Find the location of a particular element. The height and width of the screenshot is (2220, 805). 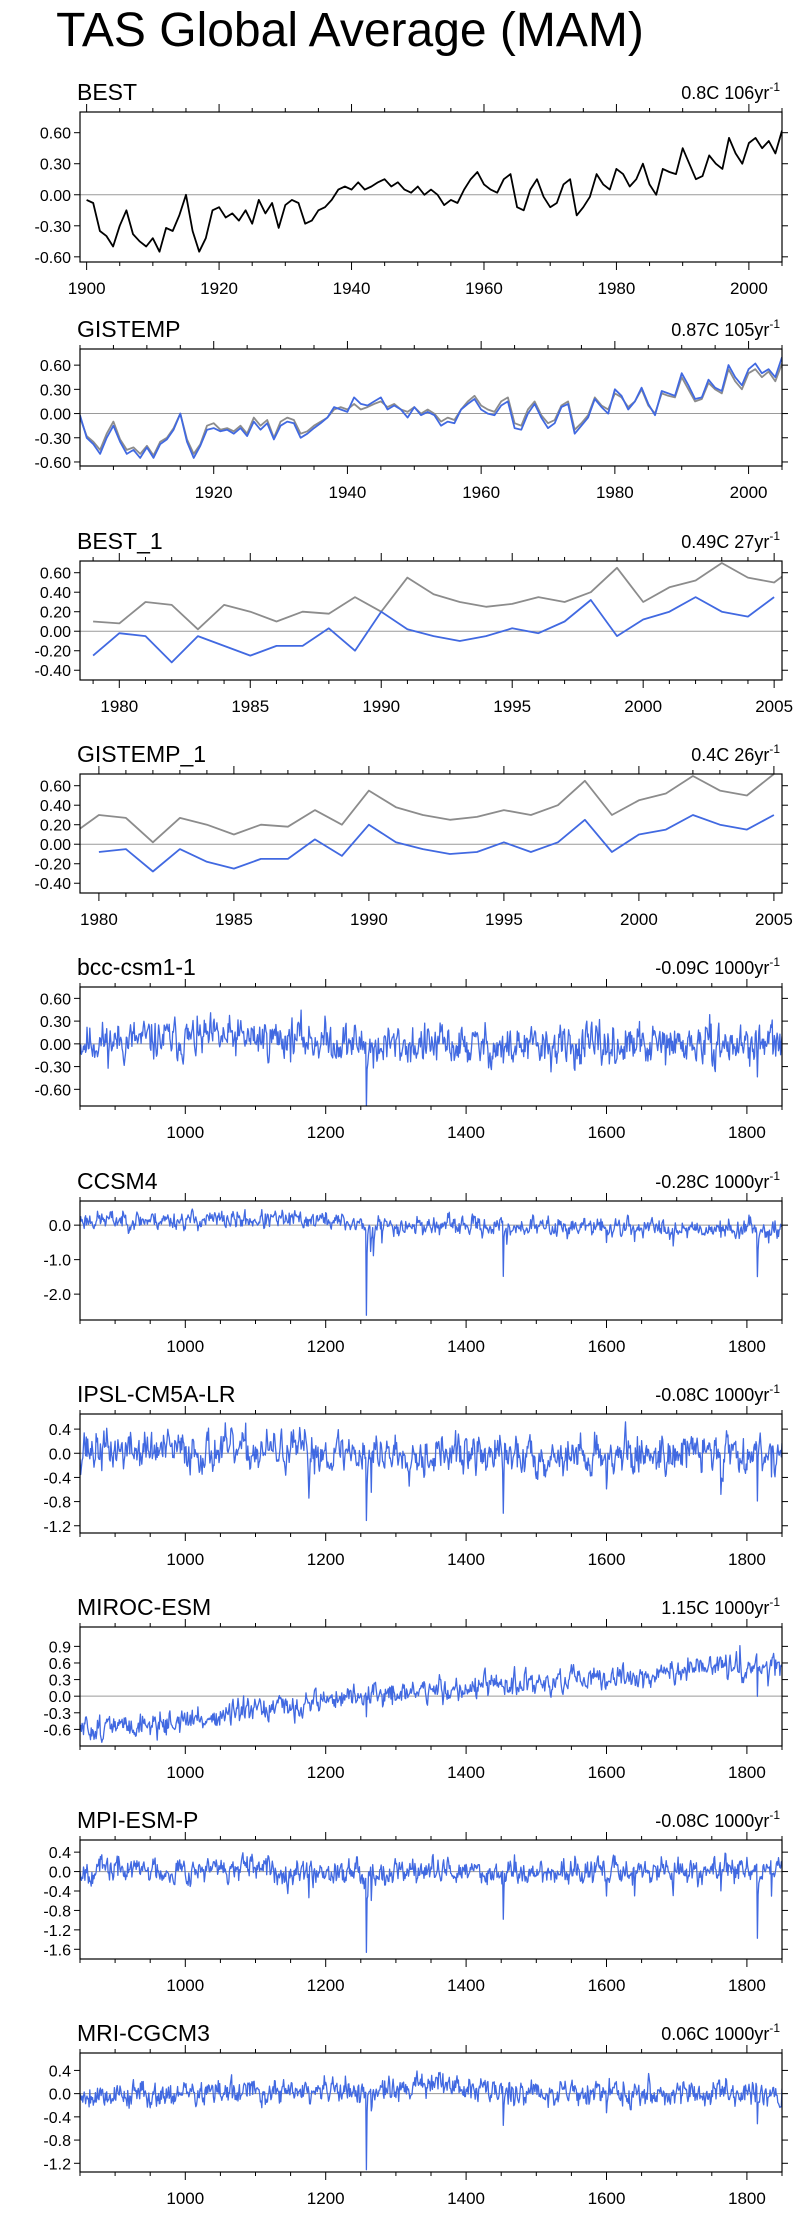

series-line-MIROC-ESM is located at coordinates (431, 1694).